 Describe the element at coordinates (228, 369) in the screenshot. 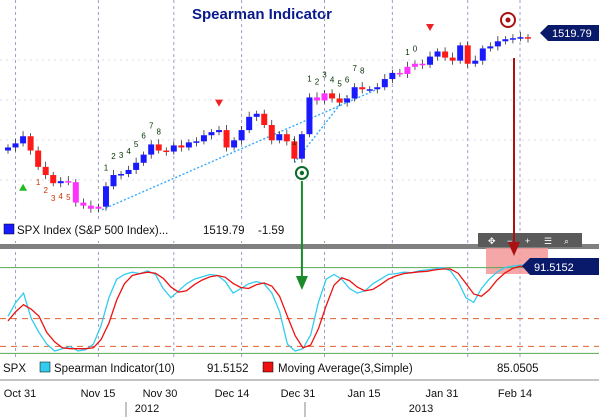

I see `spearman-legend-last: 91.5152` at that location.